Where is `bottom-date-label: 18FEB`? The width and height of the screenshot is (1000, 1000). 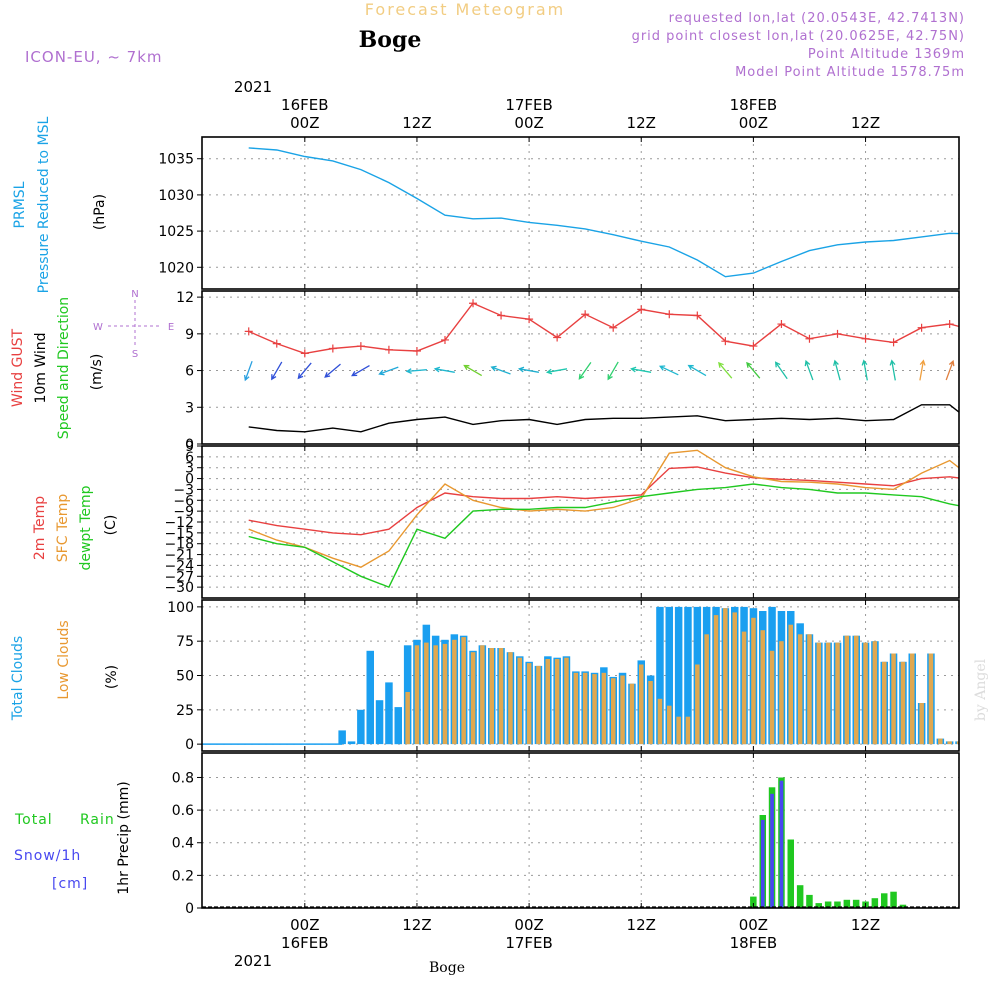 bottom-date-label: 18FEB is located at coordinates (753, 943).